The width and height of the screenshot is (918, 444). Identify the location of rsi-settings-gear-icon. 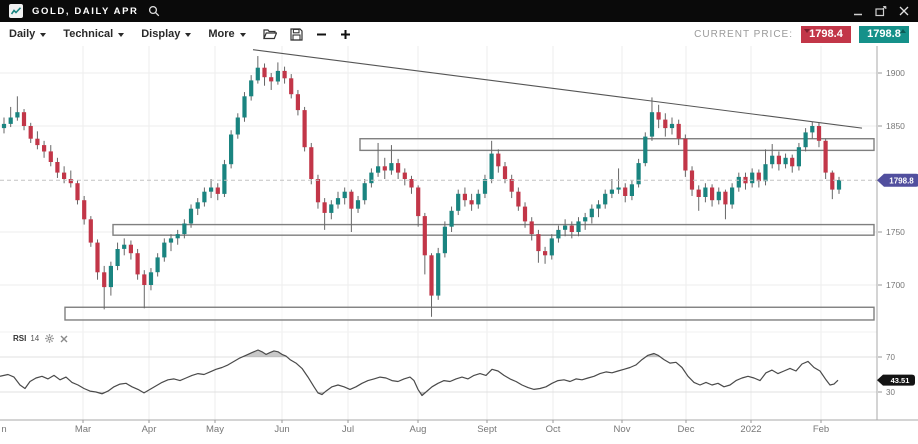
(50, 338).